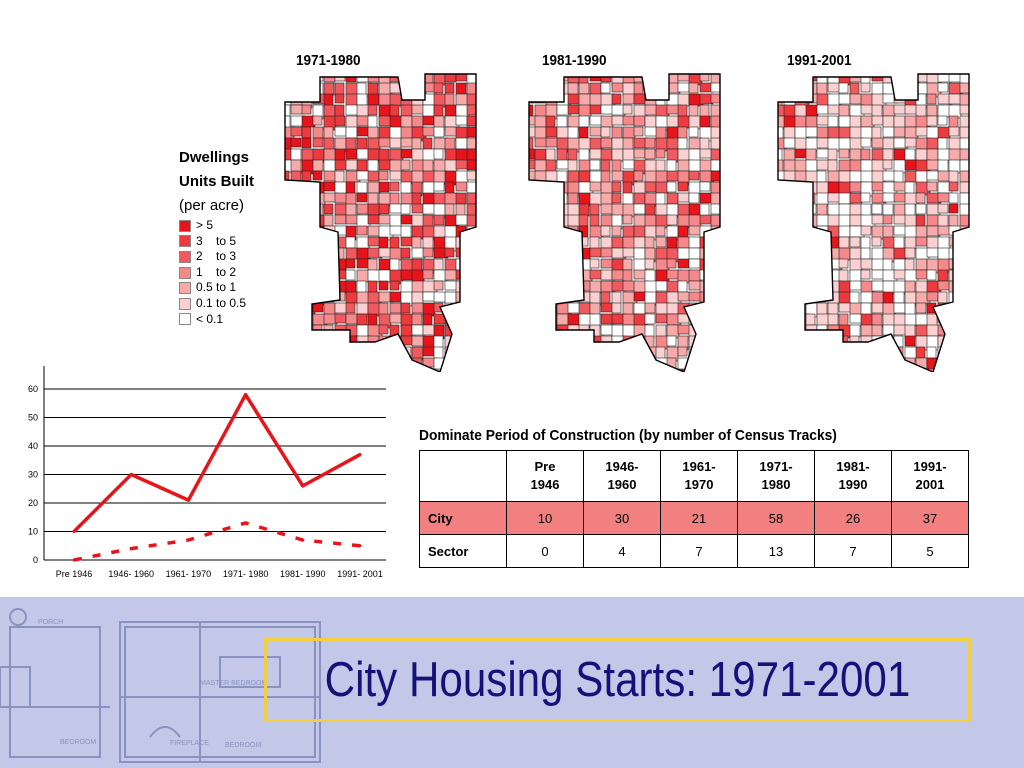 This screenshot has width=1024, height=768. What do you see at coordinates (545, 551) in the screenshot?
I see `table-cell: 0` at bounding box center [545, 551].